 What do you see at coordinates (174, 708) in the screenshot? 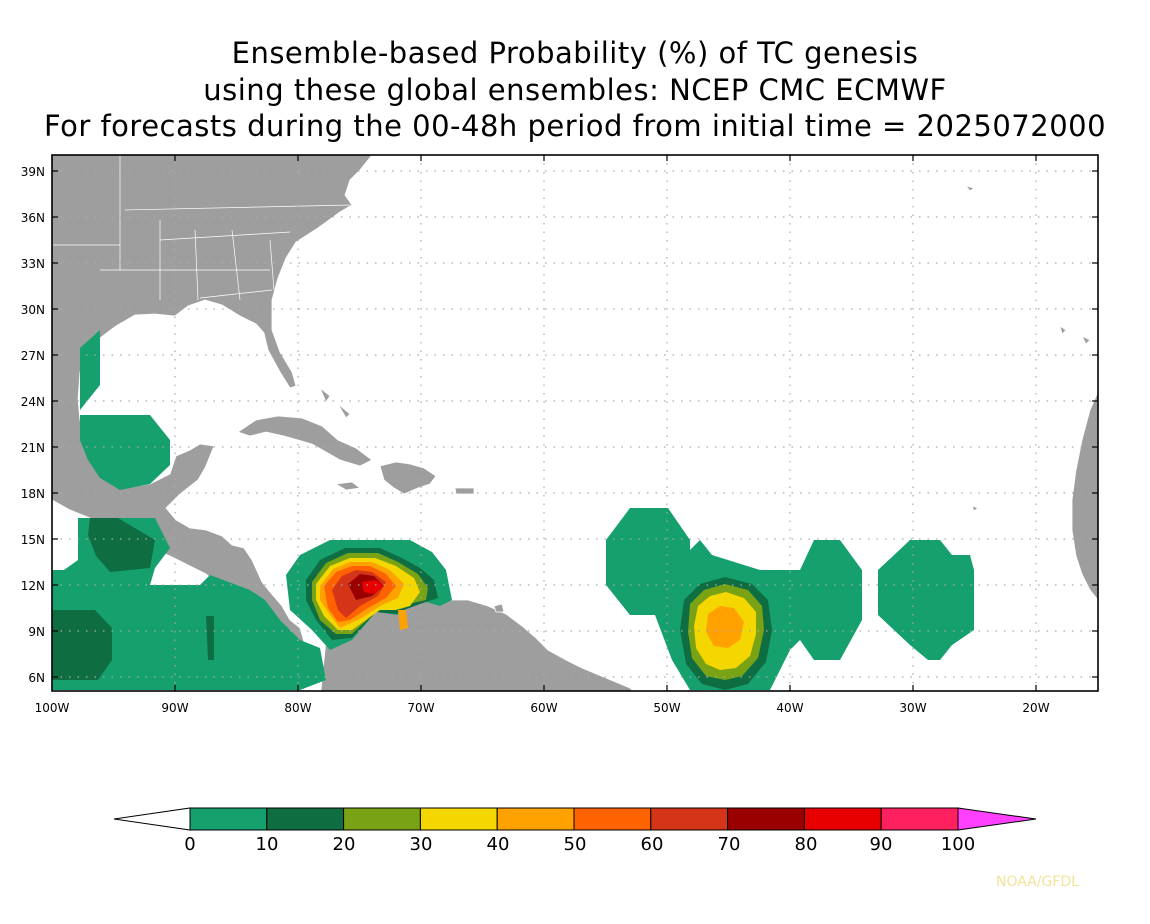
I see `lon-label-90w: 90W` at bounding box center [174, 708].